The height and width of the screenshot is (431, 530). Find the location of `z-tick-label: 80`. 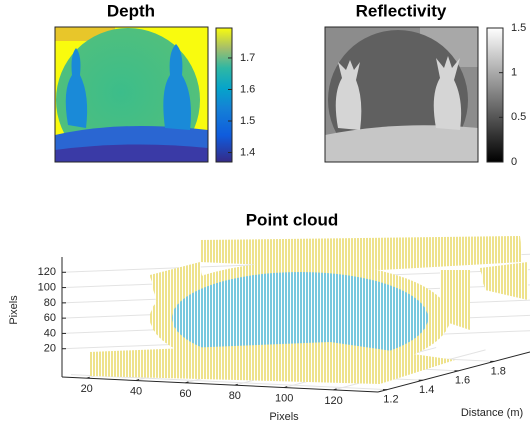

z-tick-label: 80 is located at coordinates (50, 303).